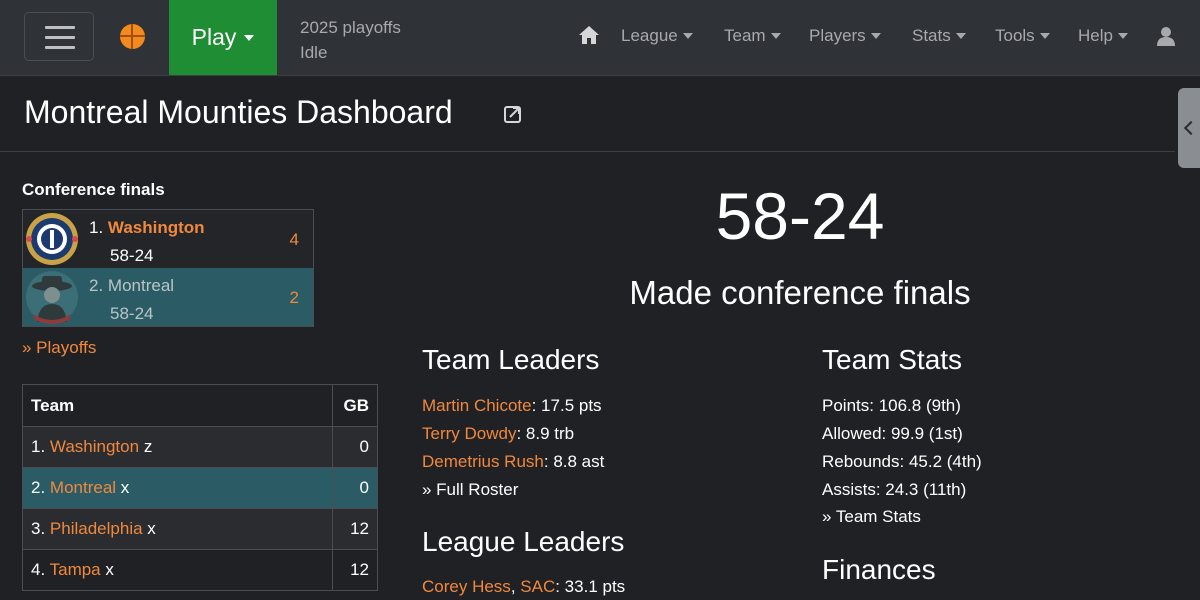  What do you see at coordinates (168, 239) in the screenshot?
I see `series-team-row: 1. Washington 58-24 4` at bounding box center [168, 239].